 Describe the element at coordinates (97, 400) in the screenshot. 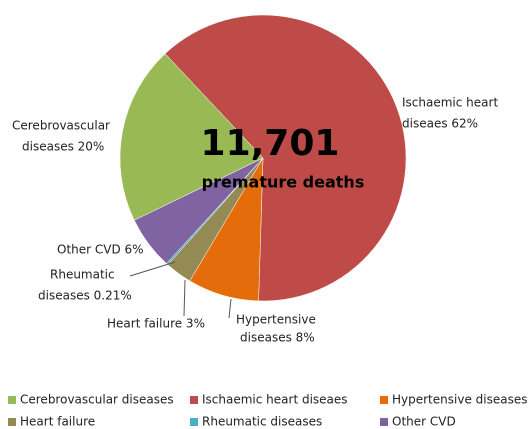

I see `legend-label: Cerebrovascular diseases` at that location.